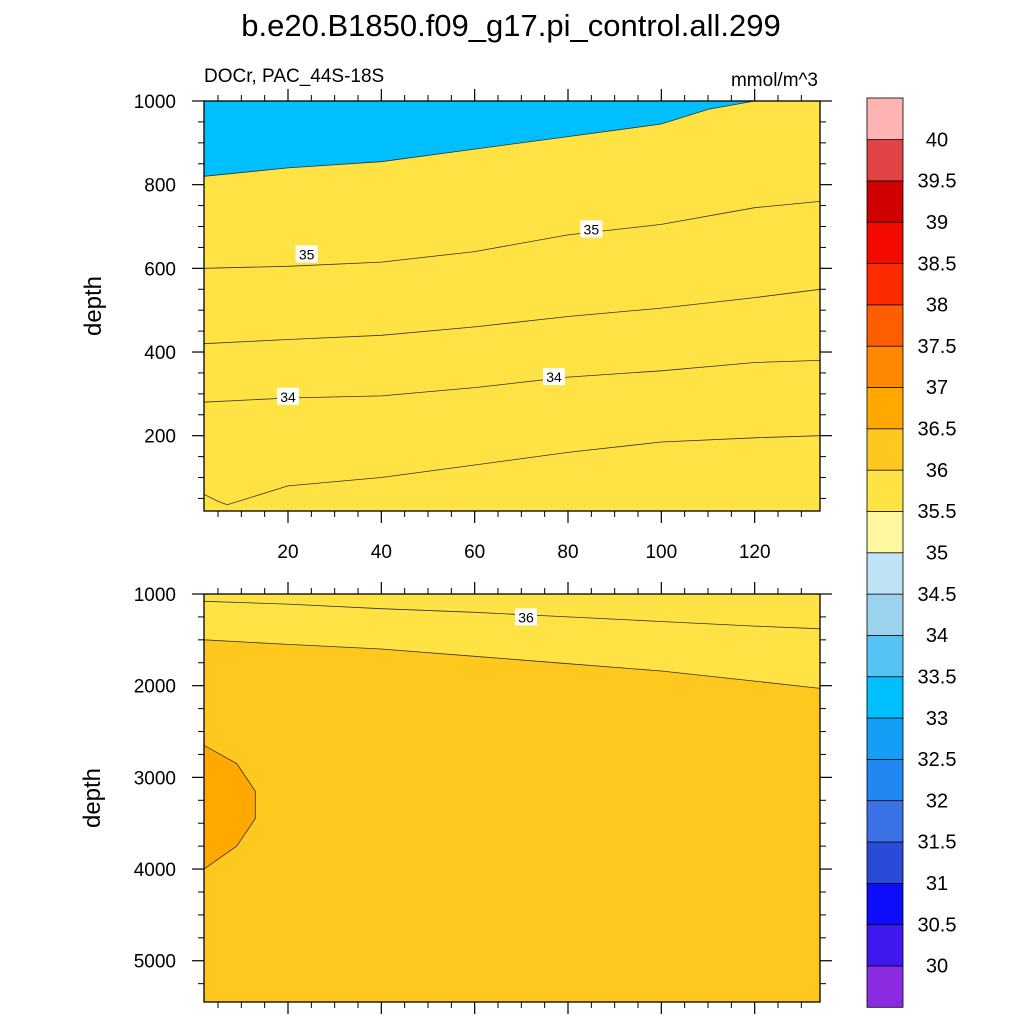 This screenshot has height=1024, width=1024. What do you see at coordinates (937, 512) in the screenshot?
I see `colorbar-label-11: 35.5` at bounding box center [937, 512].